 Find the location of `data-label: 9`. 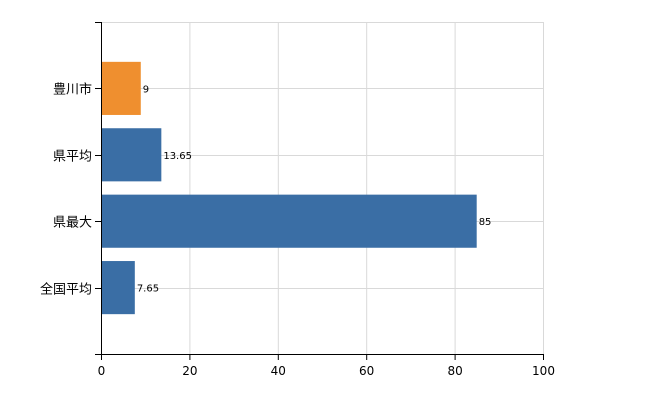

data-label: 9 is located at coordinates (146, 89).